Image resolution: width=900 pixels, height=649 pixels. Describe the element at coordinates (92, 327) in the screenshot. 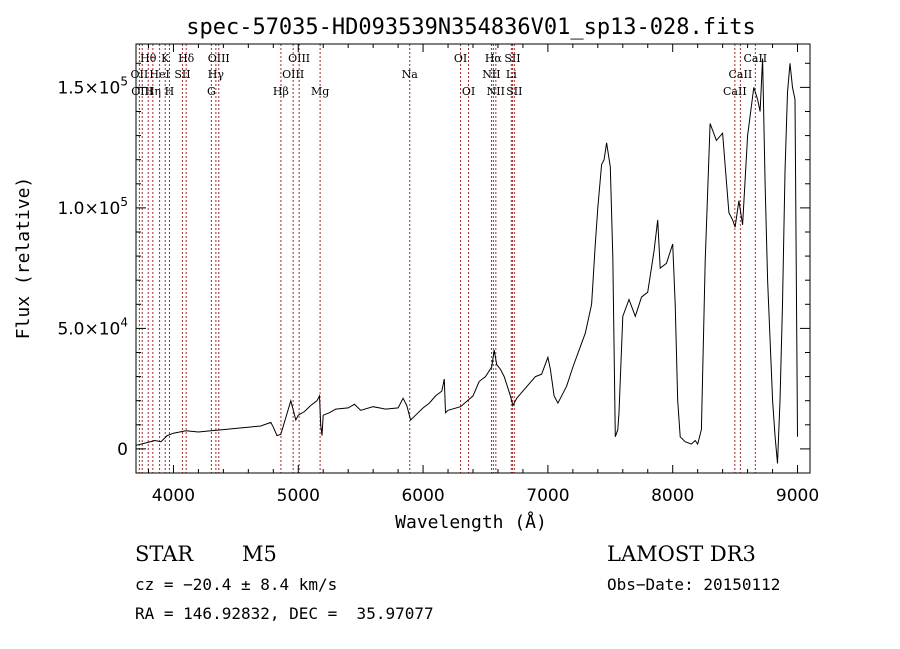

I see `y-tick-label: 5.0×10⁴` at that location.